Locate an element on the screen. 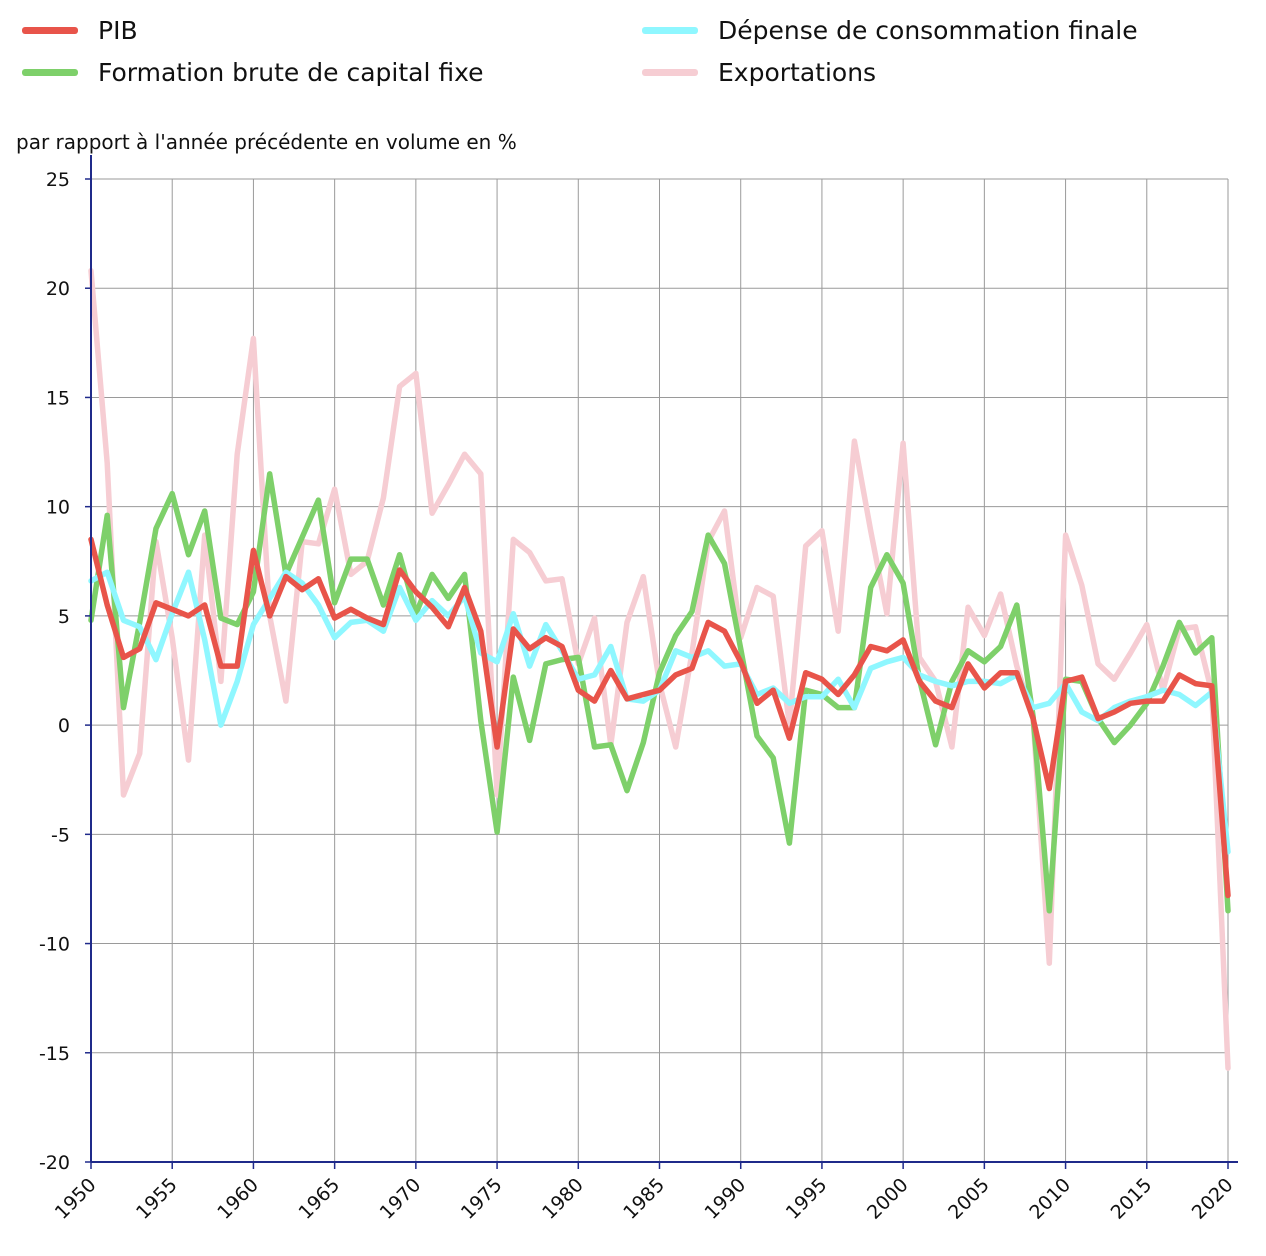 The image size is (1266, 1256). y-tick-label: -15 is located at coordinates (54, 1054).